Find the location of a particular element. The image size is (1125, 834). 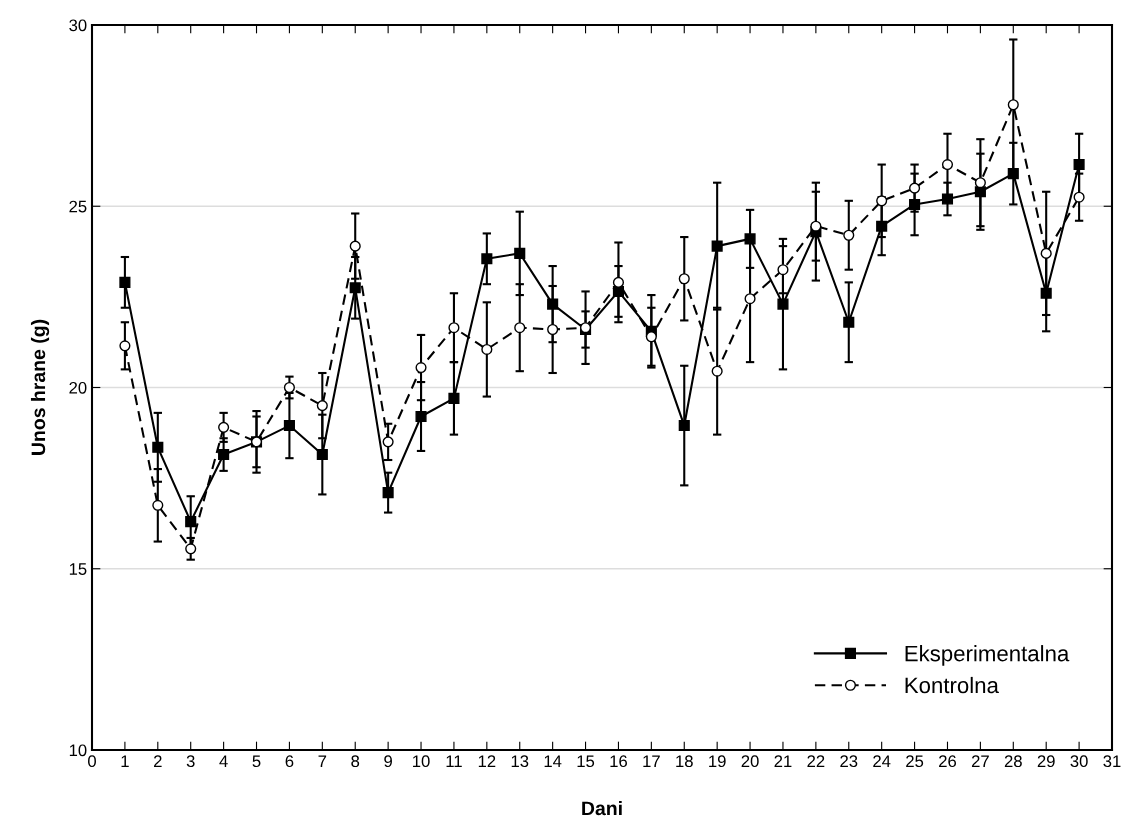

x-tick-label: 19 is located at coordinates (717, 761).